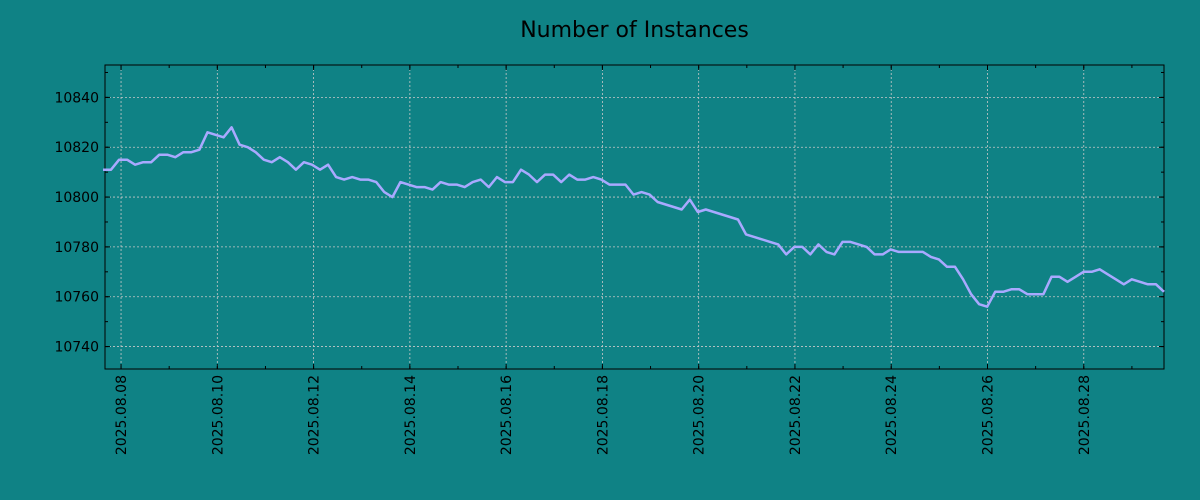  What do you see at coordinates (634, 30) in the screenshot?
I see `chart-title: Number of Instances` at bounding box center [634, 30].